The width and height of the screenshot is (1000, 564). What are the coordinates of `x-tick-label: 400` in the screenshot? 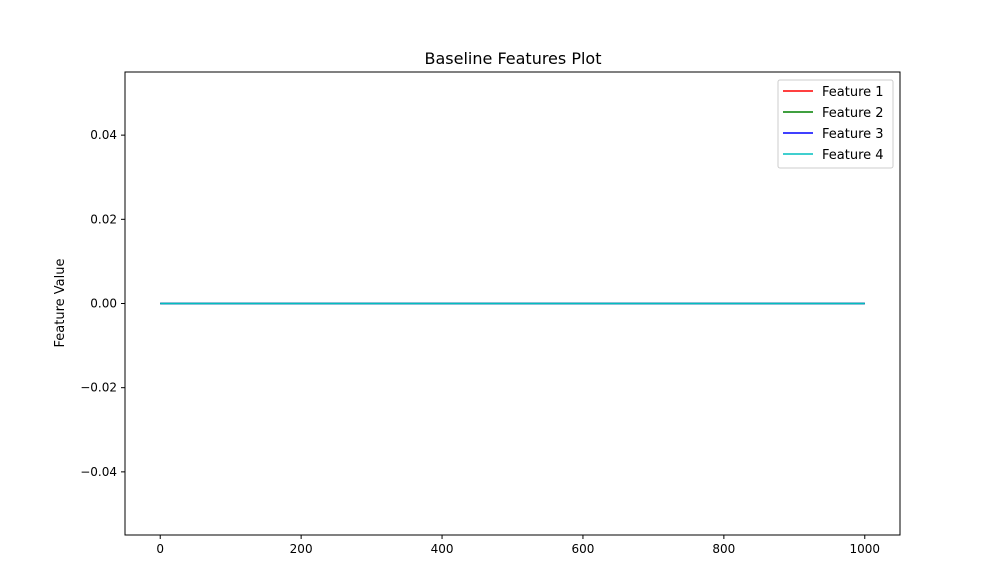 It's located at (442, 549).